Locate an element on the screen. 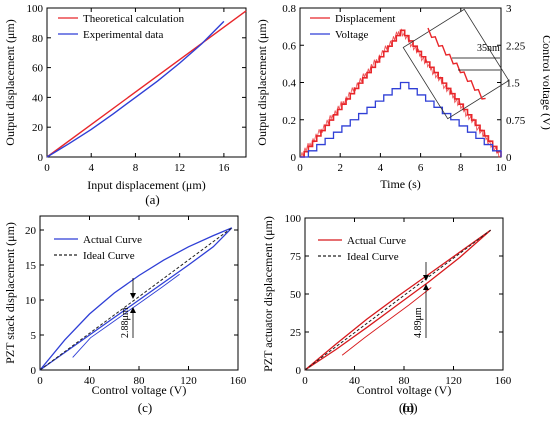 Image resolution: width=550 pixels, height=425 pixels. series-line-experimental-data is located at coordinates (135, 89).